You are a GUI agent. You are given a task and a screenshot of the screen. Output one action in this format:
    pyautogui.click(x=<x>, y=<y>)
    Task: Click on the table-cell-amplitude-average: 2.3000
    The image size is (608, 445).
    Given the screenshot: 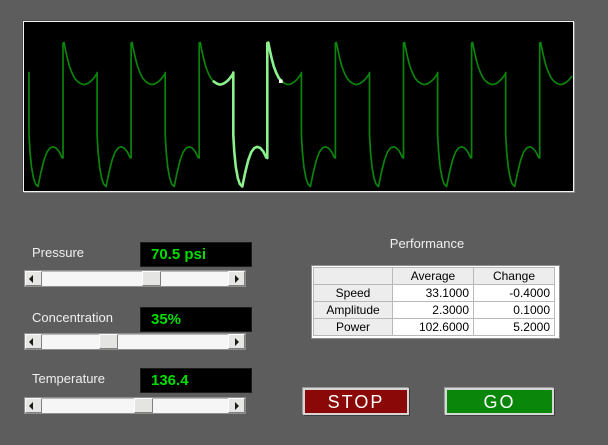 What is the action you would take?
    pyautogui.click(x=433, y=310)
    